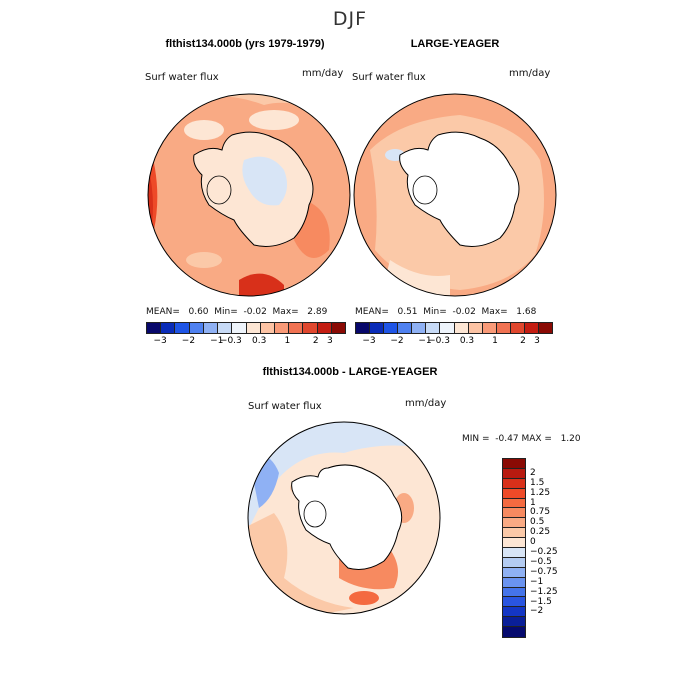  What do you see at coordinates (455, 44) in the screenshot?
I see `right-panel-title: LARGE-YEAGER` at bounding box center [455, 44].